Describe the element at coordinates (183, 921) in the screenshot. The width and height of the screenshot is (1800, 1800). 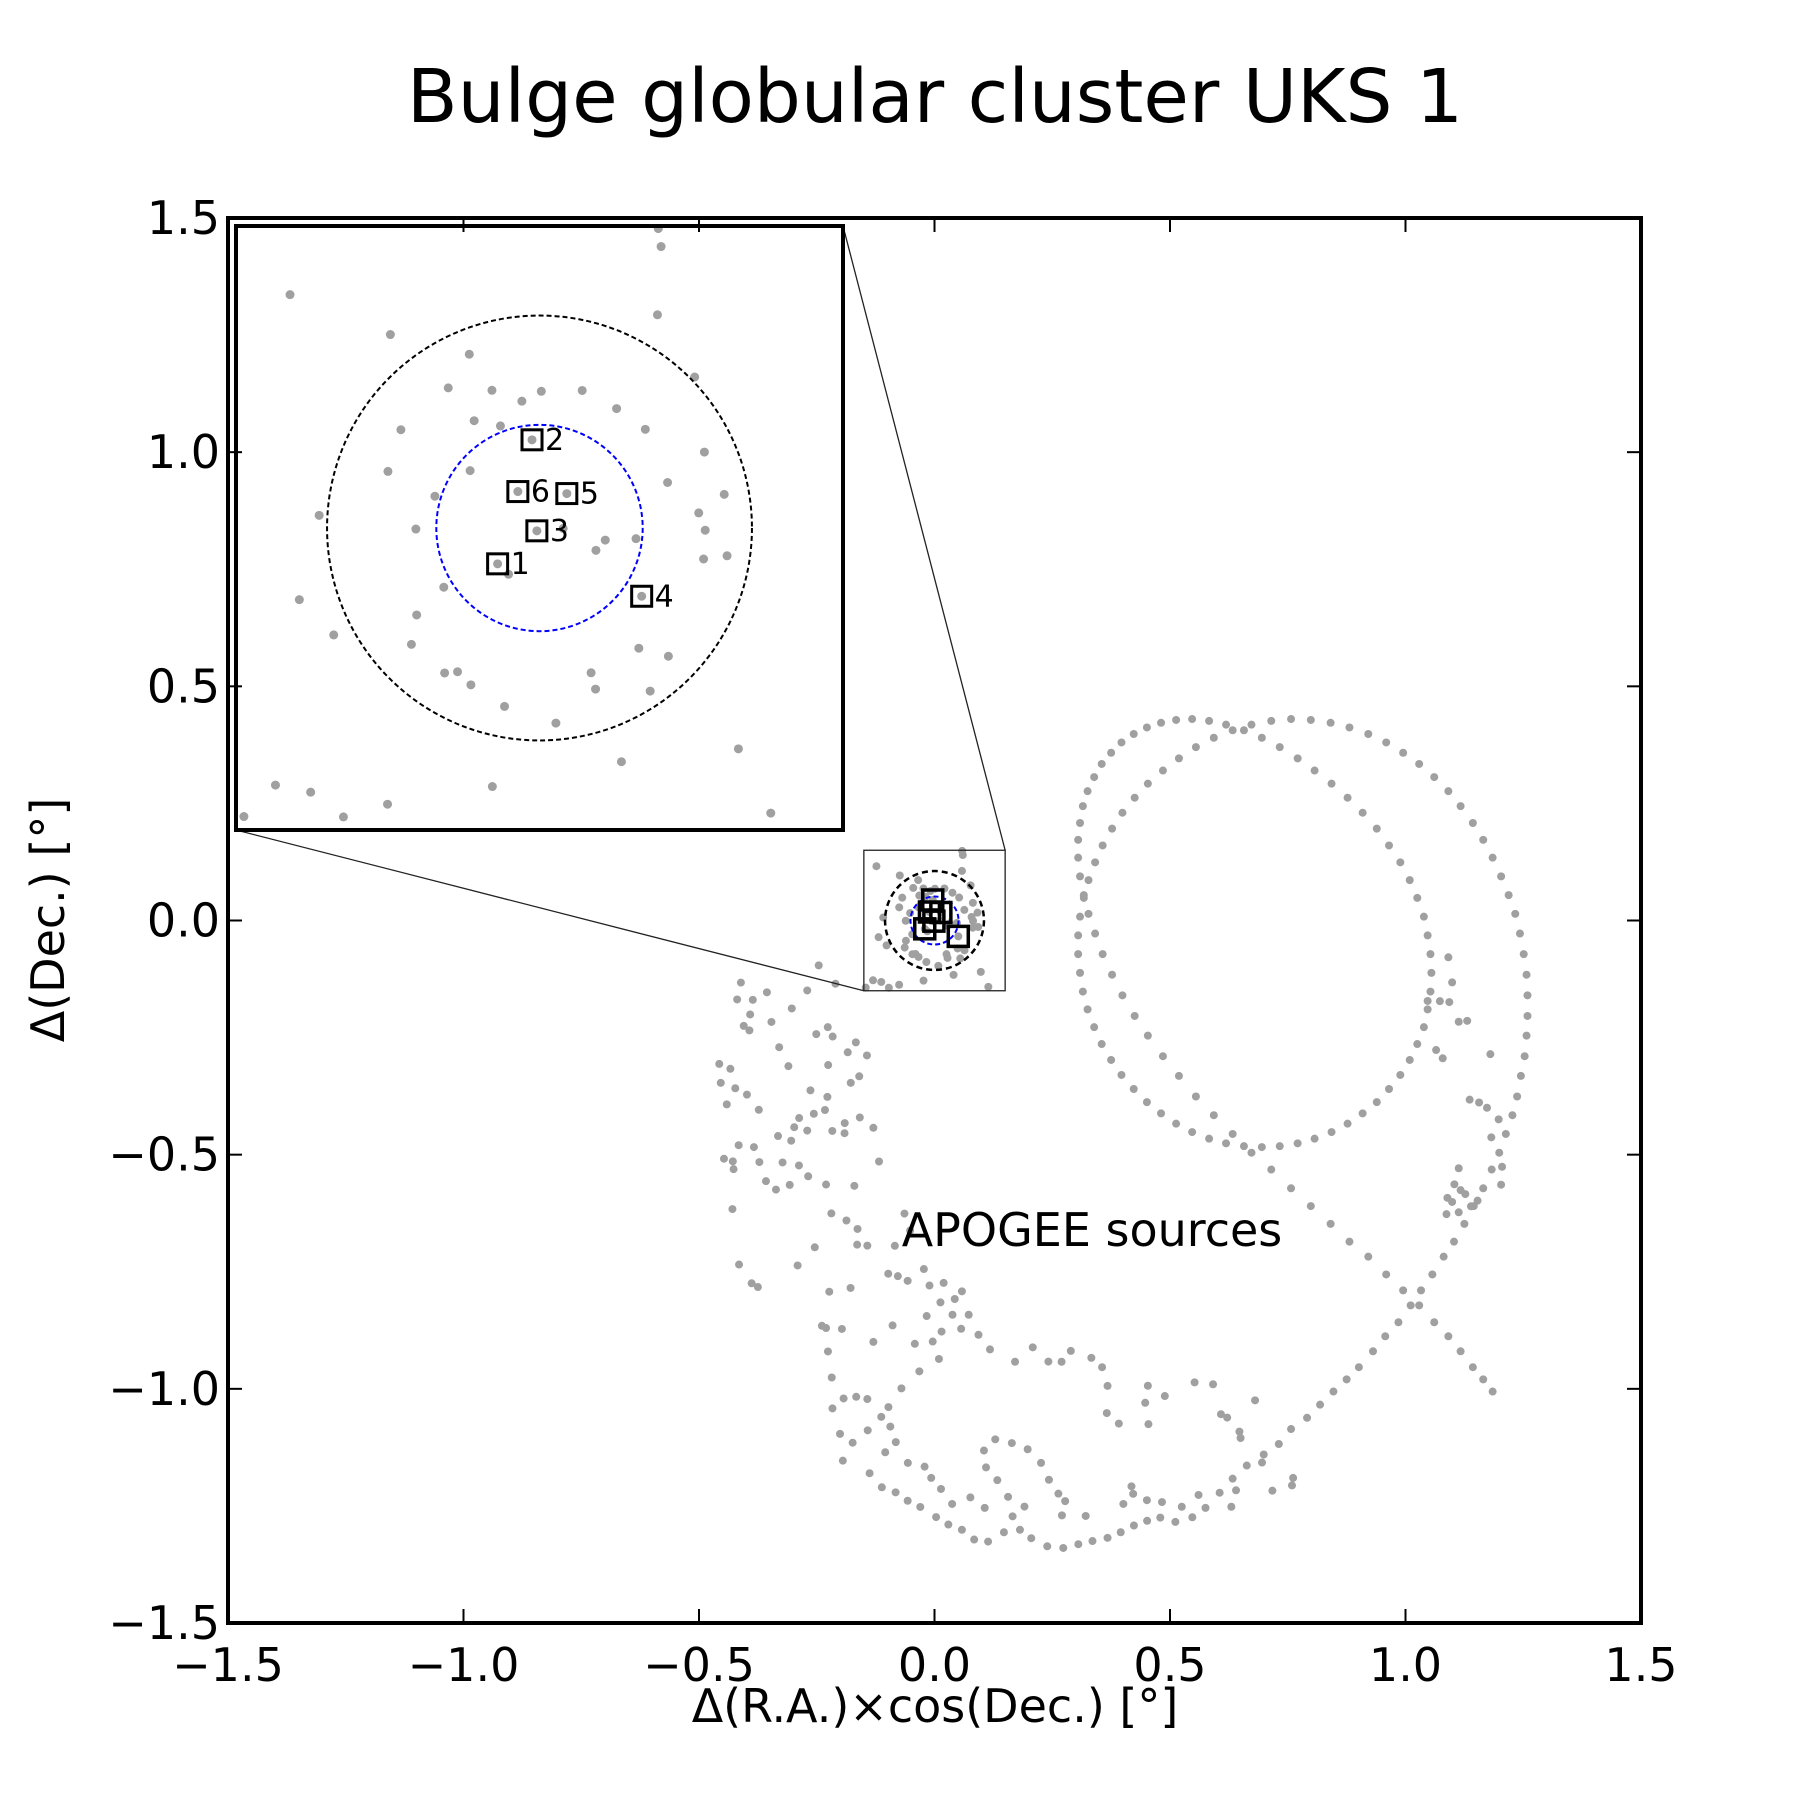
I see `y-tick-label: 0.0` at that location.